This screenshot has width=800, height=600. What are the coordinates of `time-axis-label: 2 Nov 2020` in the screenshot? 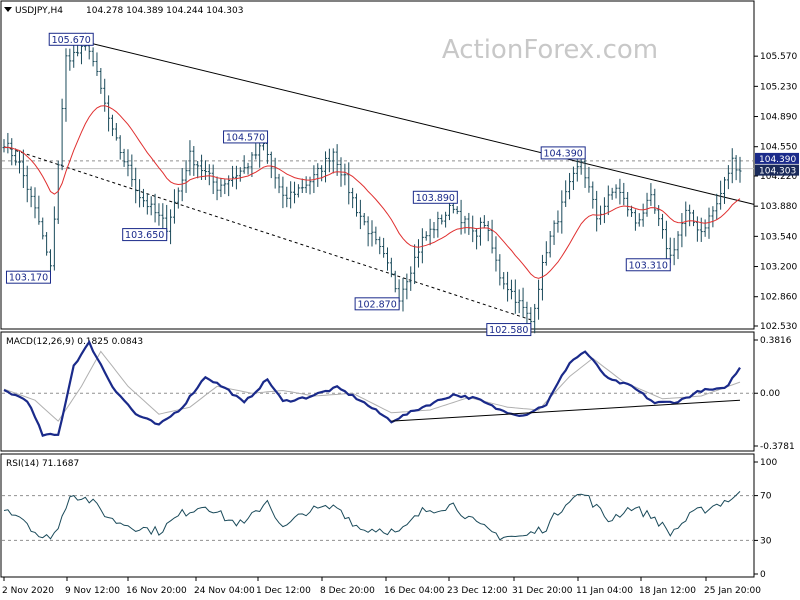 It's located at (28, 591).